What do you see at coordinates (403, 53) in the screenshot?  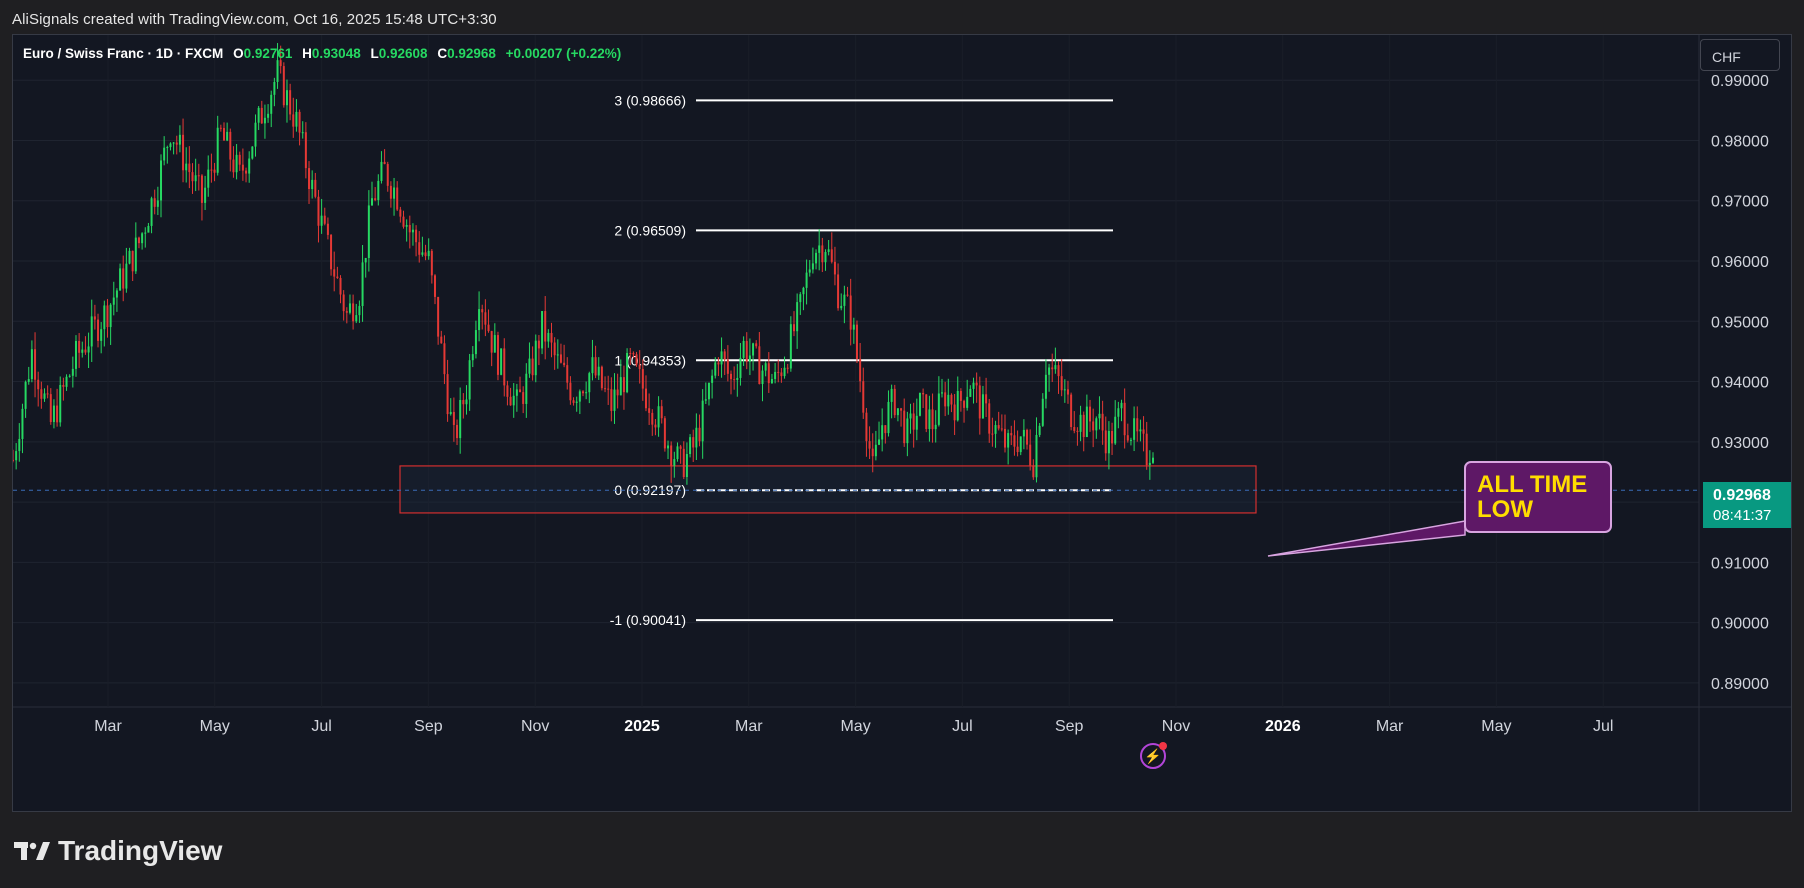 I see `low-value: 0.92608` at bounding box center [403, 53].